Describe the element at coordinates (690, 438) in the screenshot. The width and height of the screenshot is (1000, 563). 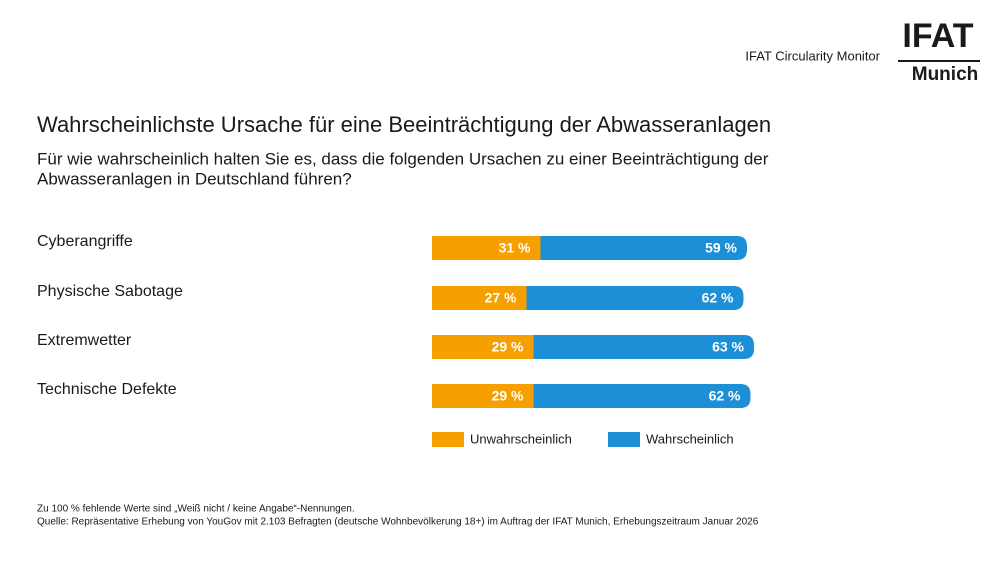
I see `legend-label: Wahrscheinlich` at that location.